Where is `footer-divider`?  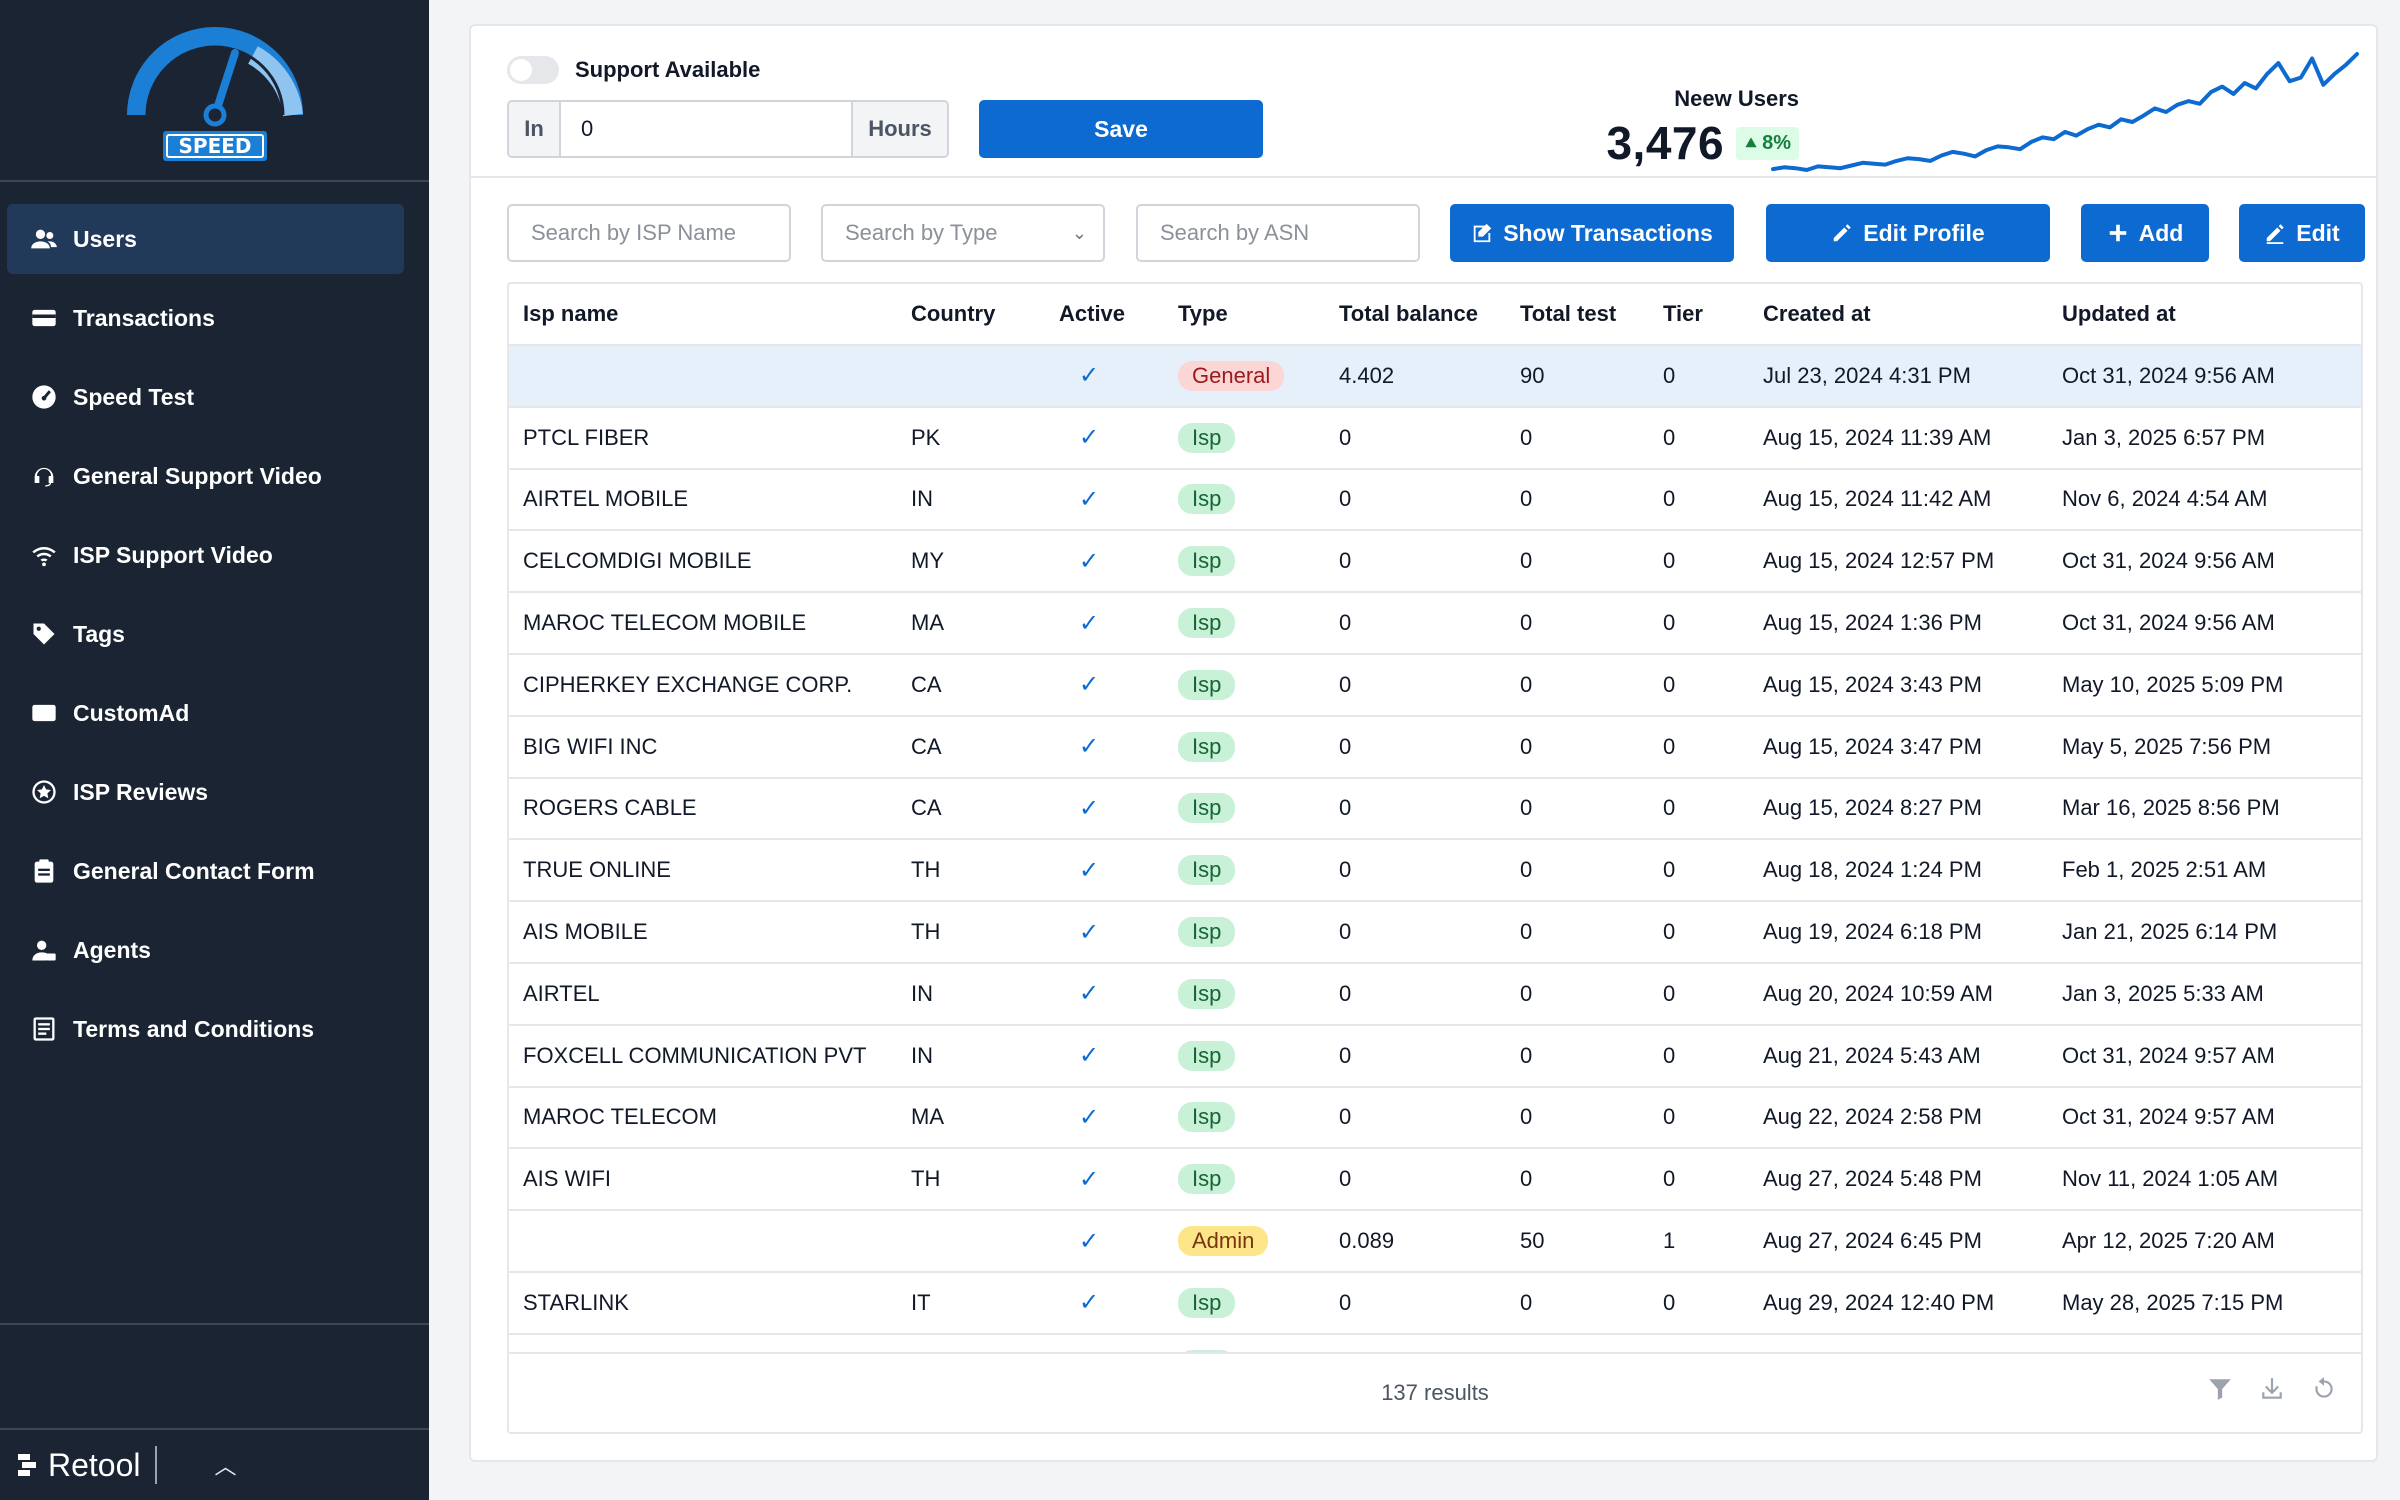
footer-divider is located at coordinates (155, 1465).